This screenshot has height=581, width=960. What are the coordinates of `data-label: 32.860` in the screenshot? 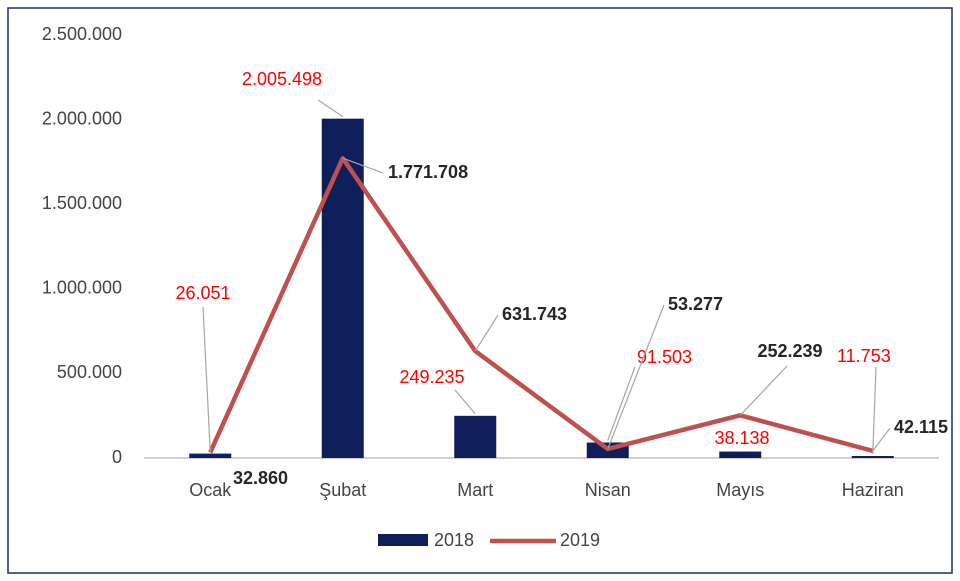 It's located at (260, 478).